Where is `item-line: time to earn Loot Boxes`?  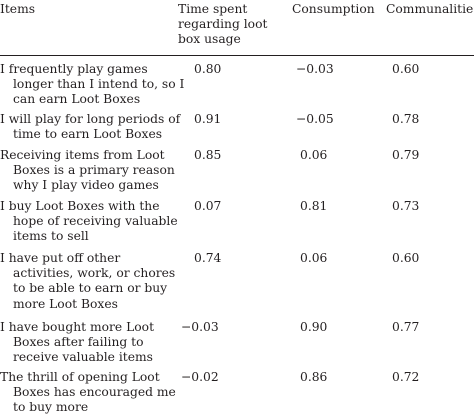
item-line: time to earn Loot Boxes is located at coordinates (88, 134).